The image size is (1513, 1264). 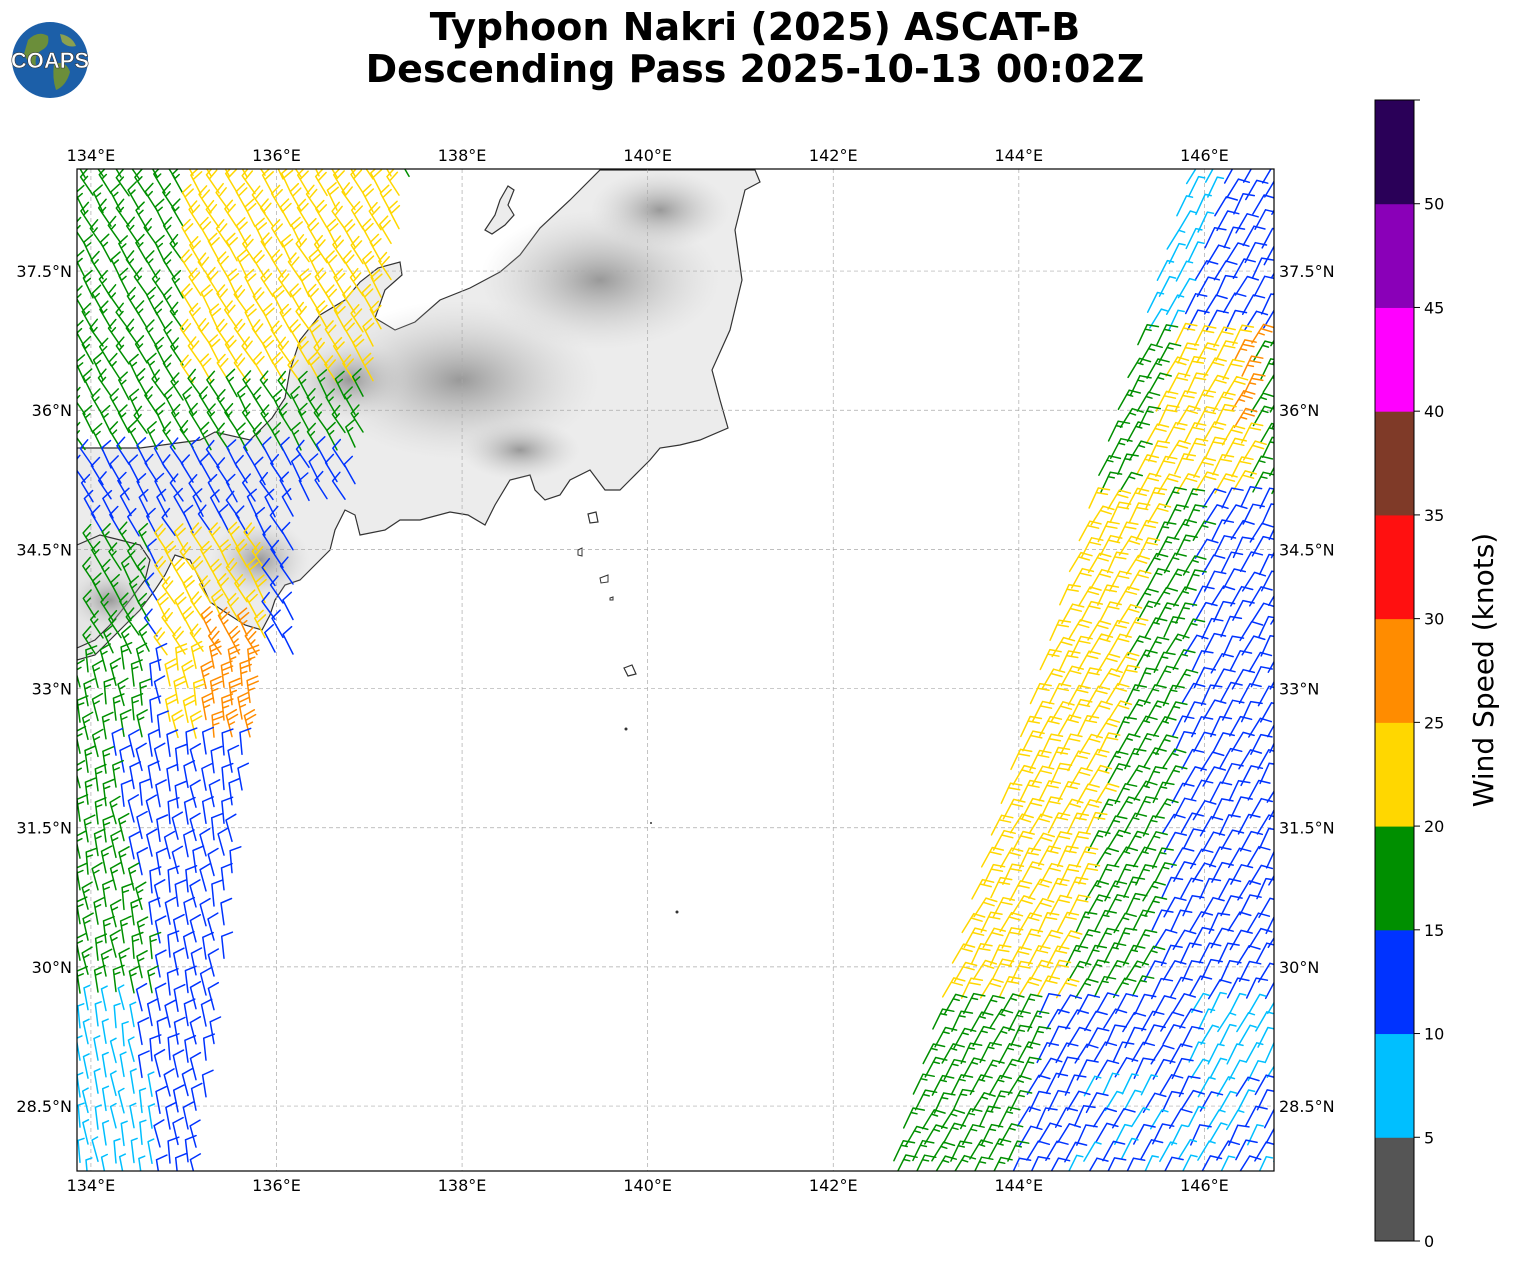 I want to click on colorbar-tick-label: 0, so click(x=1429, y=1241).